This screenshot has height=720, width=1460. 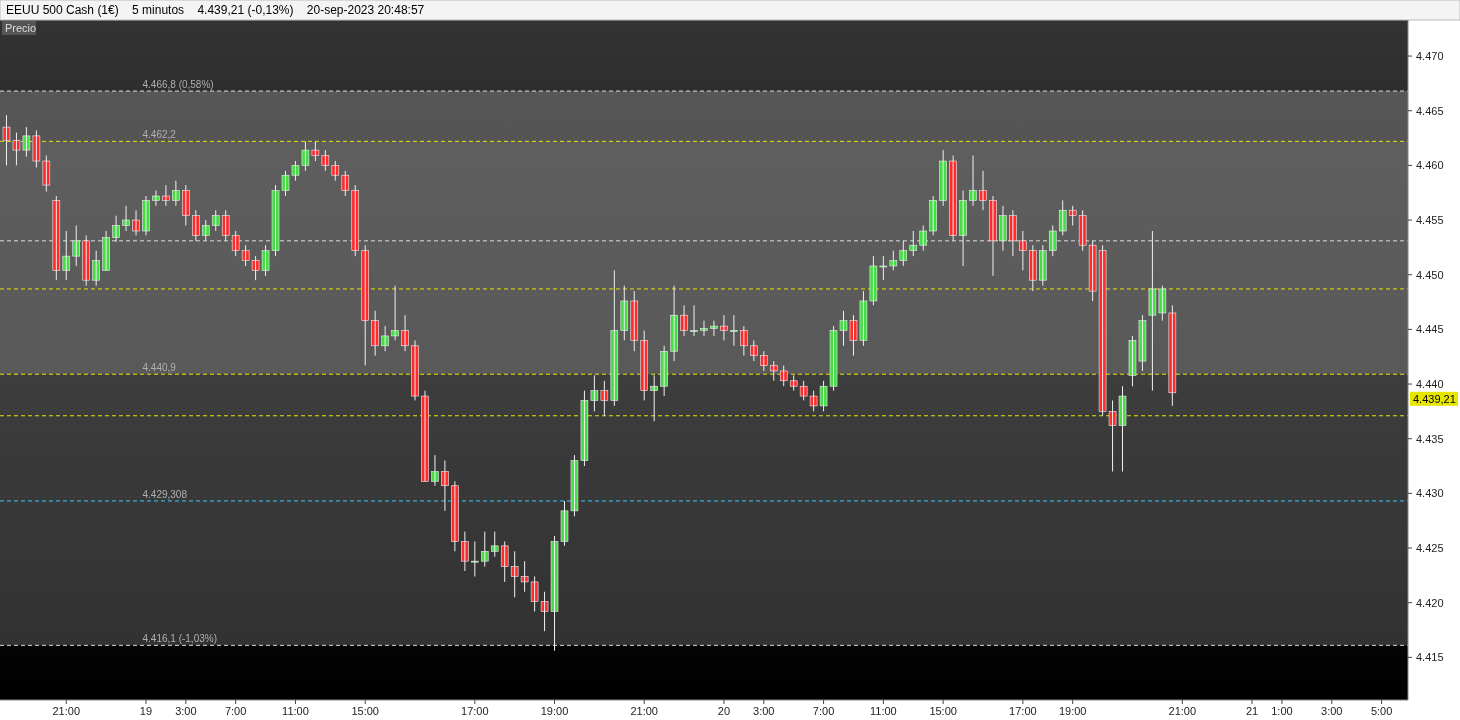 What do you see at coordinates (159, 135) in the screenshot?
I see `ref-line-label: 4.462,2` at bounding box center [159, 135].